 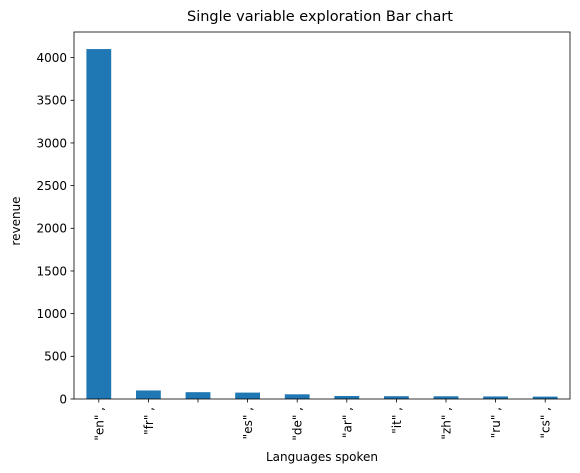 What do you see at coordinates (51, 58) in the screenshot?
I see `y-tick-label: 4000` at bounding box center [51, 58].